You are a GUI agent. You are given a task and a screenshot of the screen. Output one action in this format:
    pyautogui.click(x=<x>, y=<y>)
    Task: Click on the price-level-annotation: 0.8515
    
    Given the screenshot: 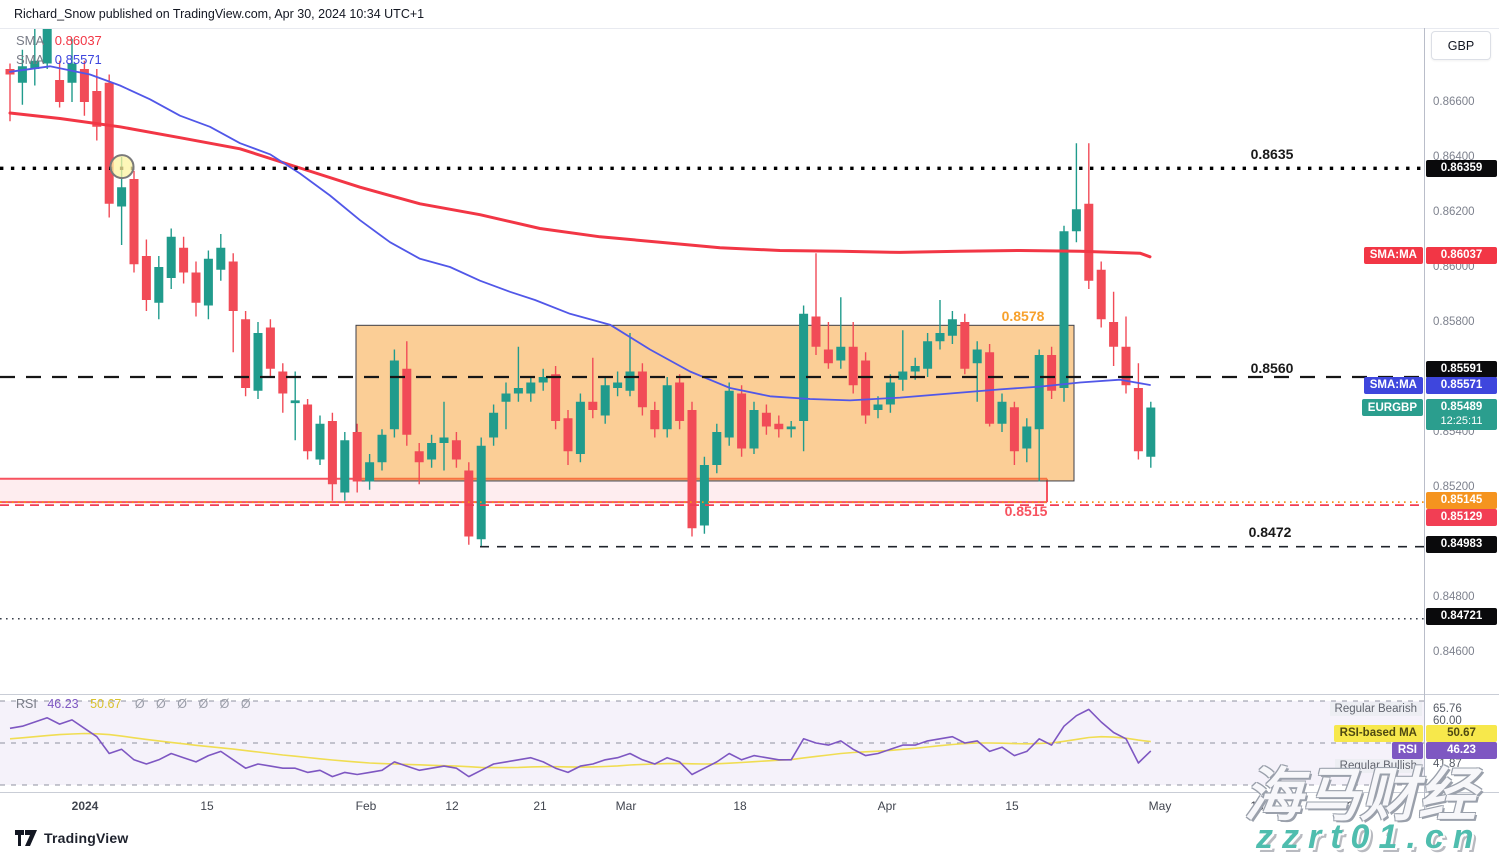 What is the action you would take?
    pyautogui.click(x=1026, y=511)
    